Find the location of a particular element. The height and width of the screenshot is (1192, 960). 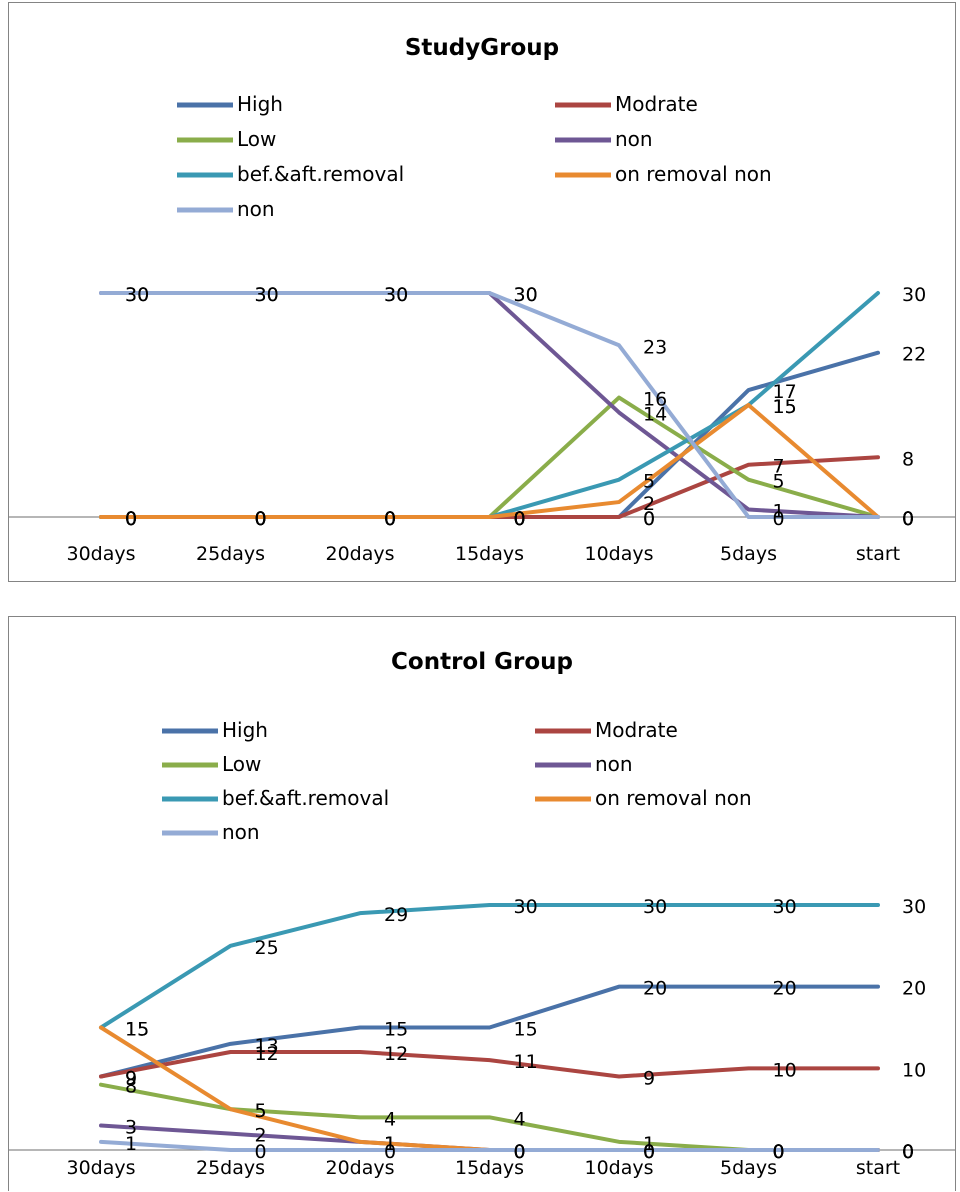

data-label: 12 is located at coordinates (396, 1054).